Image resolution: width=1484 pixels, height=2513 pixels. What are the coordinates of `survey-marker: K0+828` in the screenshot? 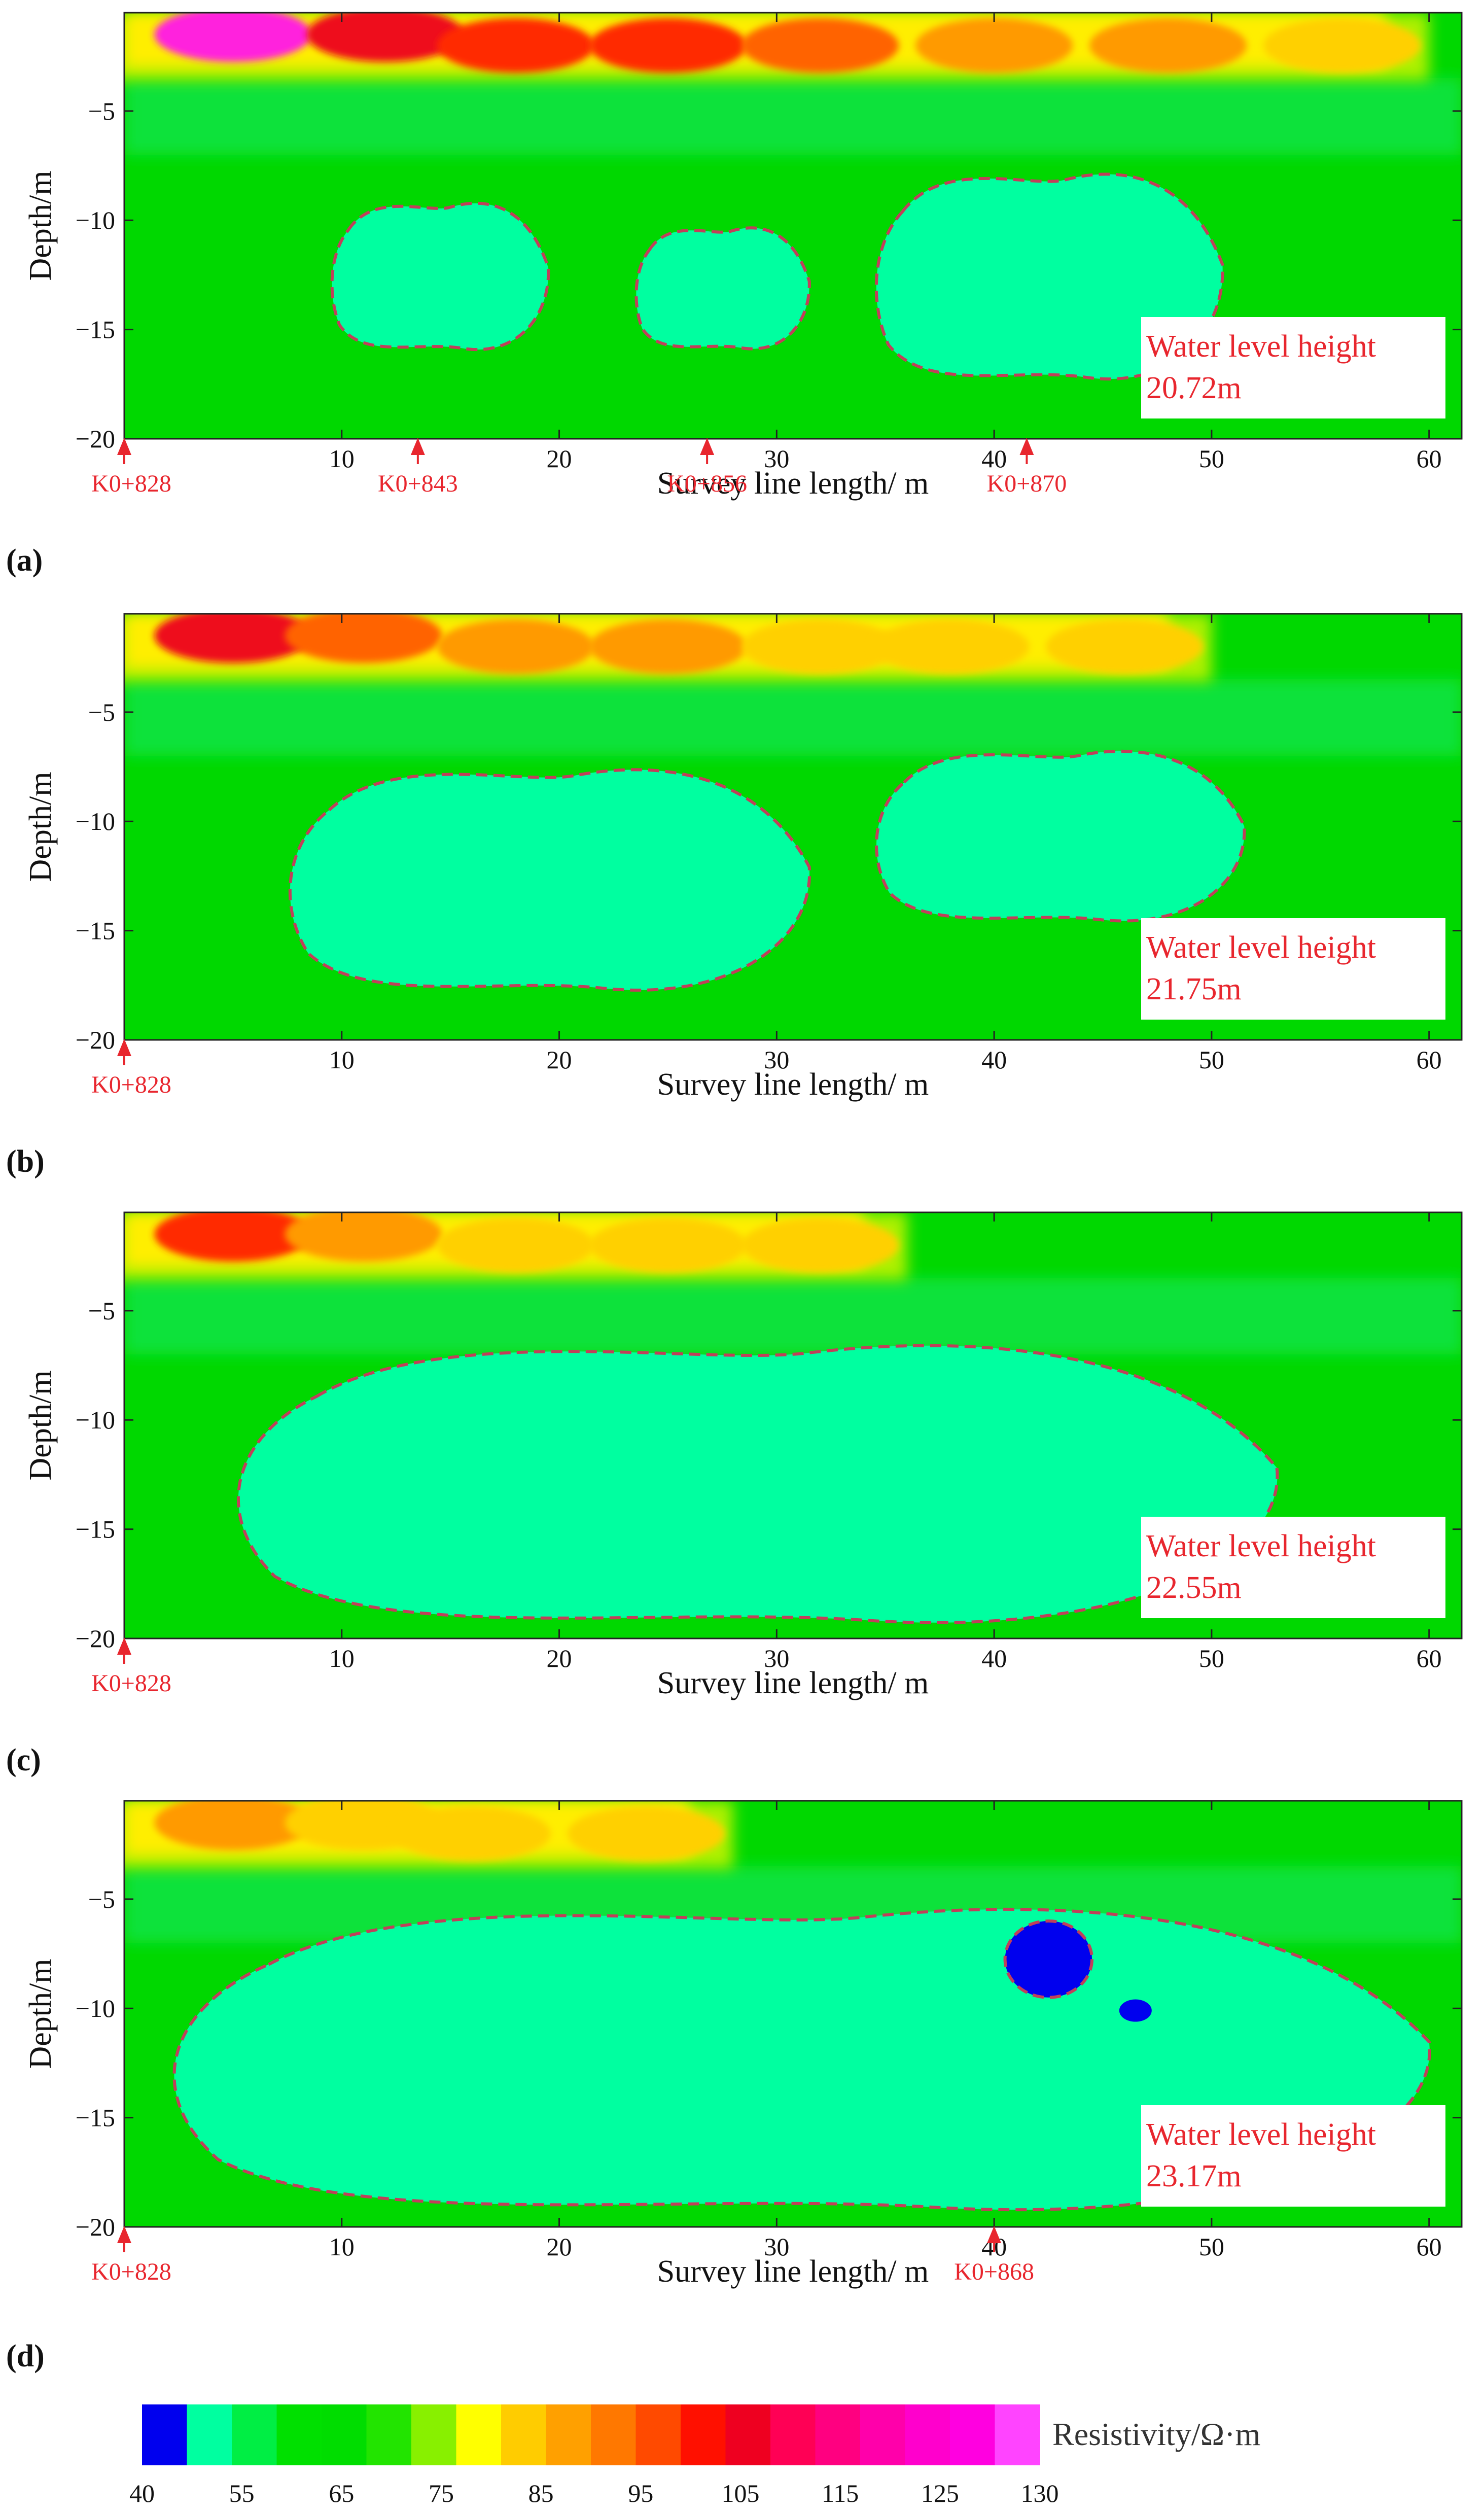 It's located at (131, 1667).